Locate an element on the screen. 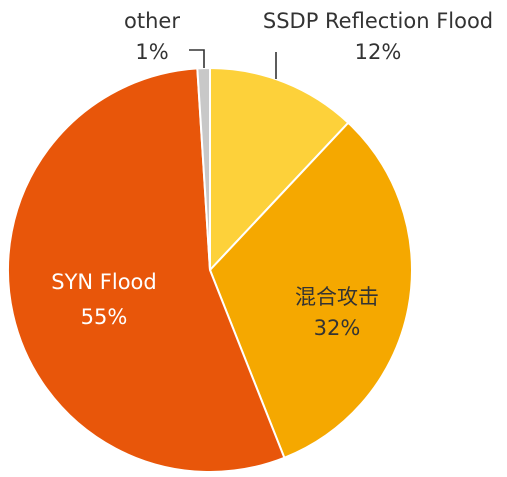 This screenshot has height=477, width=507. slice-label-other: other is located at coordinates (152, 21).